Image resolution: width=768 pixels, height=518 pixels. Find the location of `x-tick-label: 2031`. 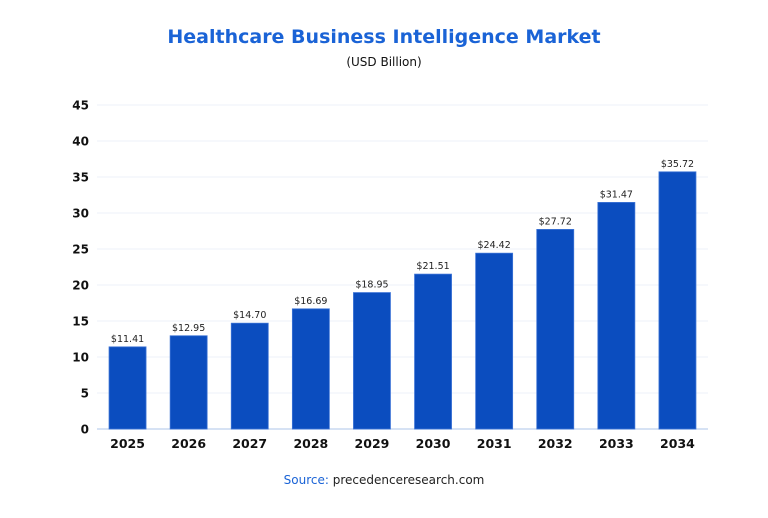

x-tick-label: 2031 is located at coordinates (494, 443).